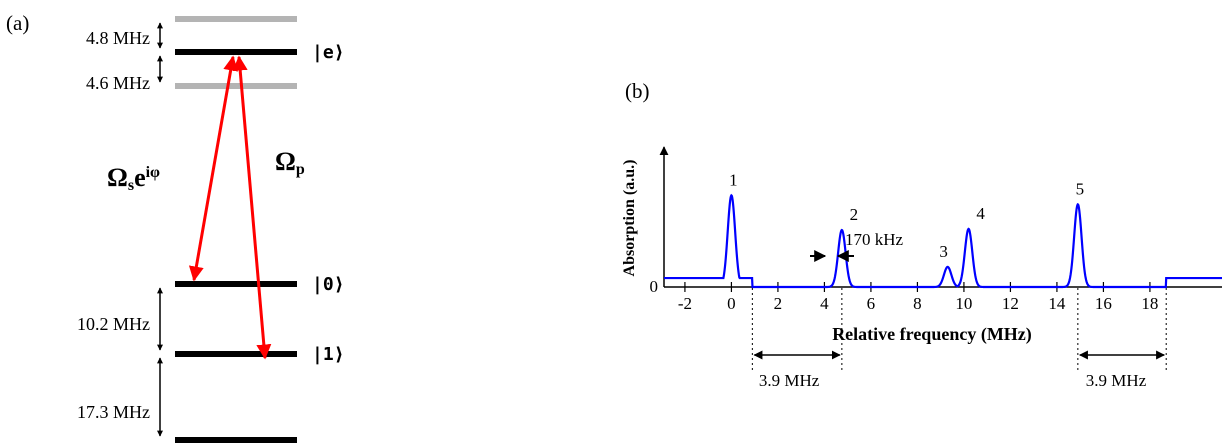  I want to click on signal-coupling-label: Ωseiφ, so click(133, 178).